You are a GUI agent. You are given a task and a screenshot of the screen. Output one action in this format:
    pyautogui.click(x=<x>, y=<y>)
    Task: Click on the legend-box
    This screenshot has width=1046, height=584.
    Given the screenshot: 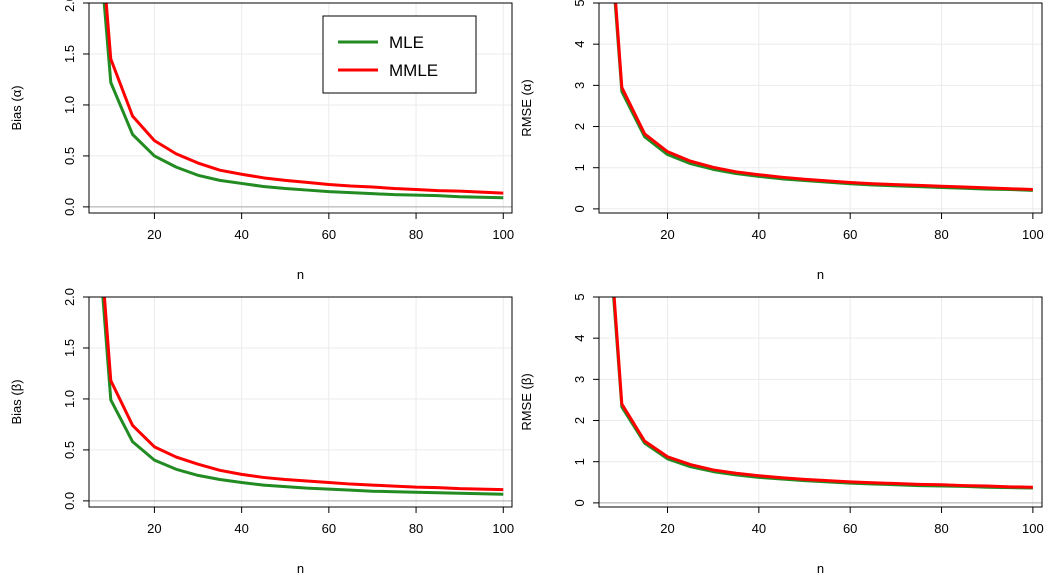 What is the action you would take?
    pyautogui.click(x=399, y=54)
    